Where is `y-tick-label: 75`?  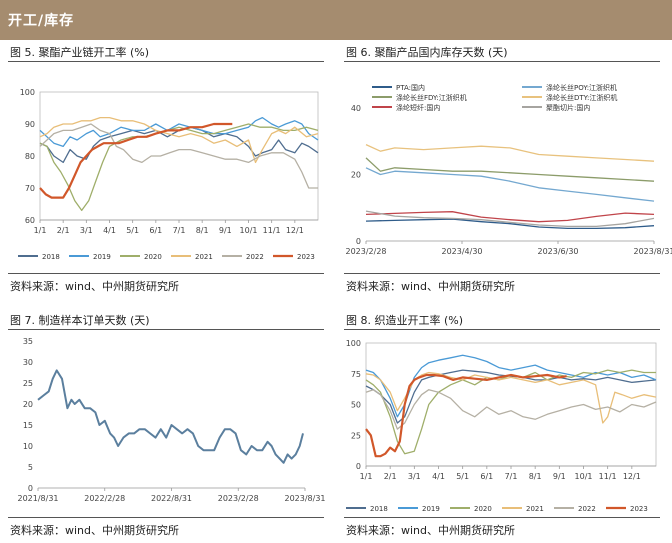
y-tick-label: 75 is located at coordinates (356, 374).